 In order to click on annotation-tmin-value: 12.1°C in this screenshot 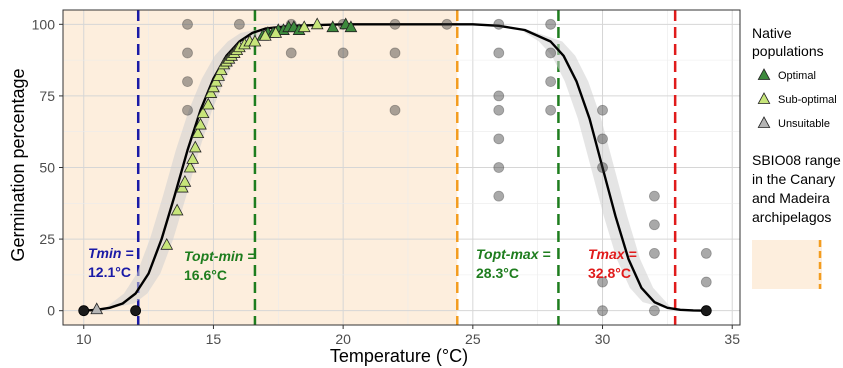, I will do `click(109, 272)`.